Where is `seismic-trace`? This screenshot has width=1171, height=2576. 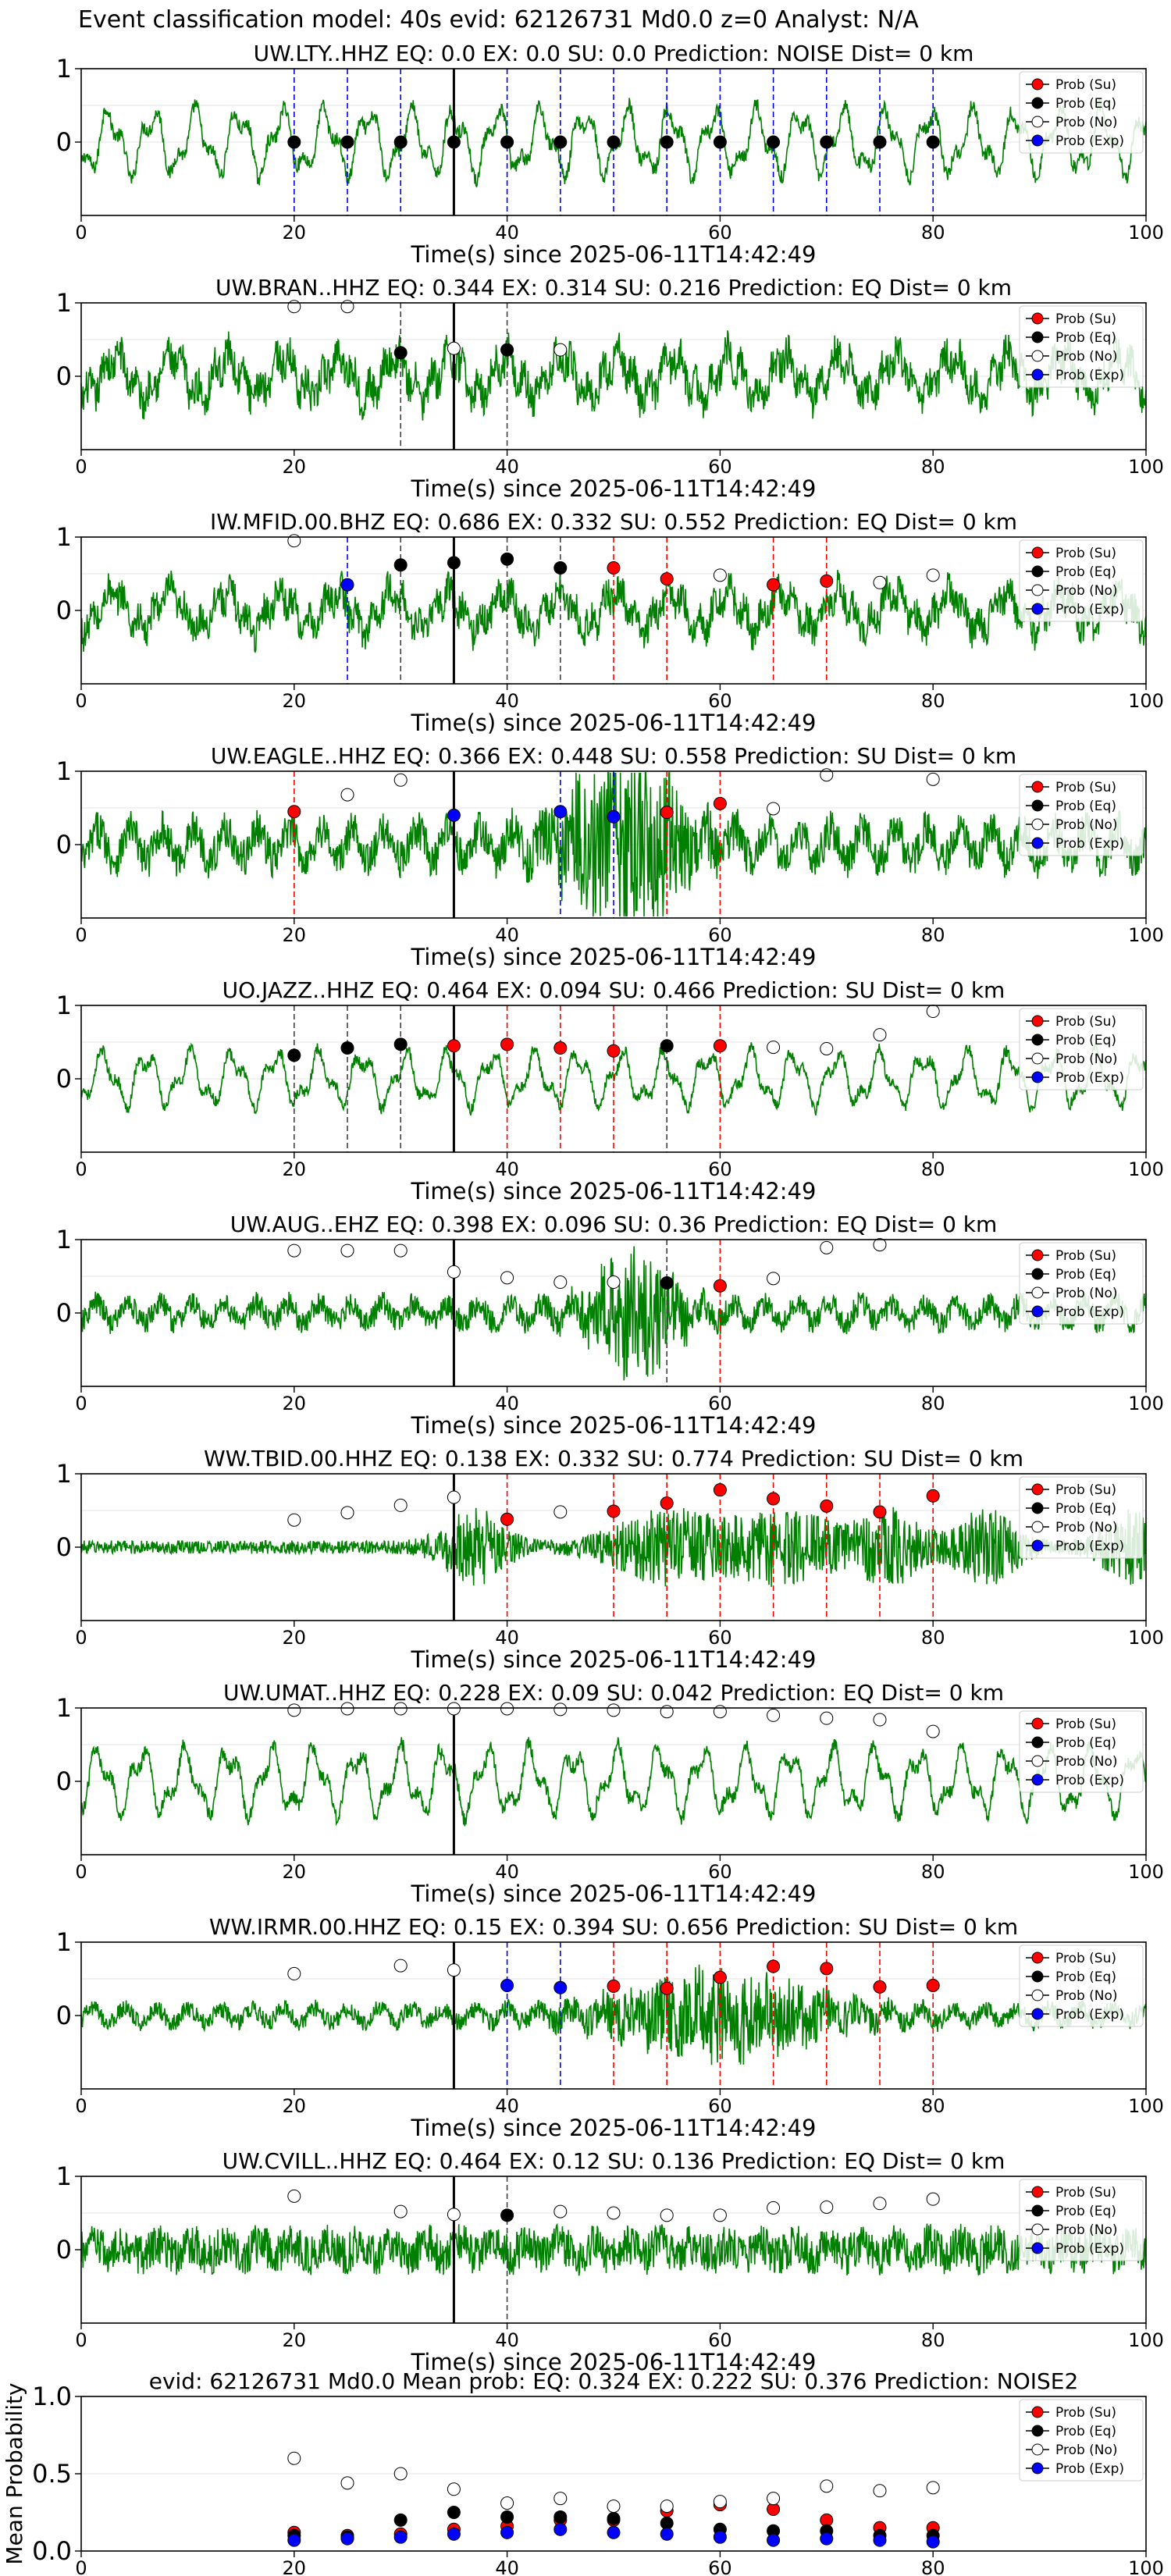
seismic-trace is located at coordinates (613, 375).